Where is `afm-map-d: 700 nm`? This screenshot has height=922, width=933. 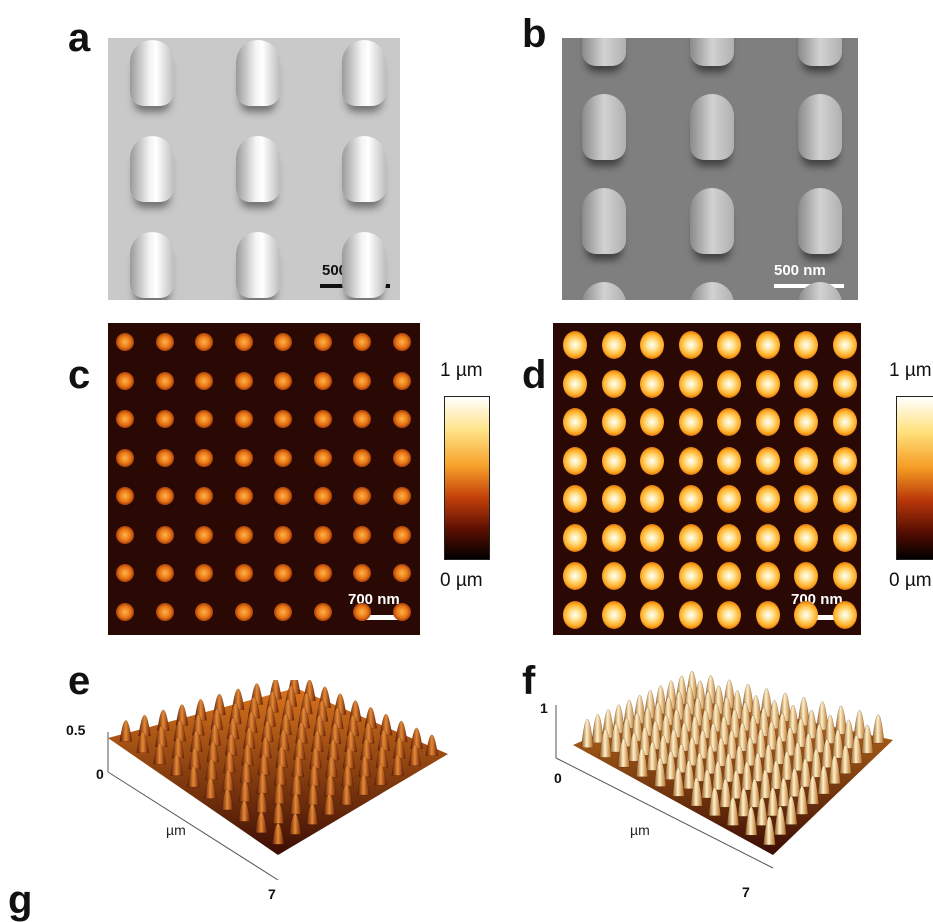
afm-map-d: 700 nm is located at coordinates (707, 479).